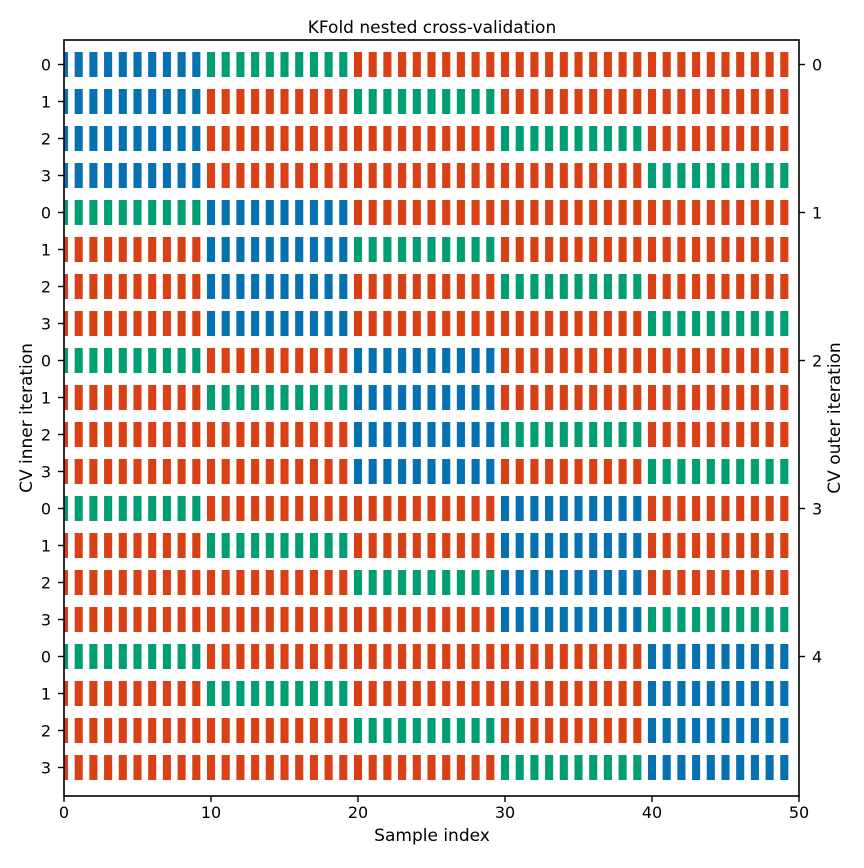 The height and width of the screenshot is (868, 864). I want to click on inner-tick-label: 3, so click(46, 472).